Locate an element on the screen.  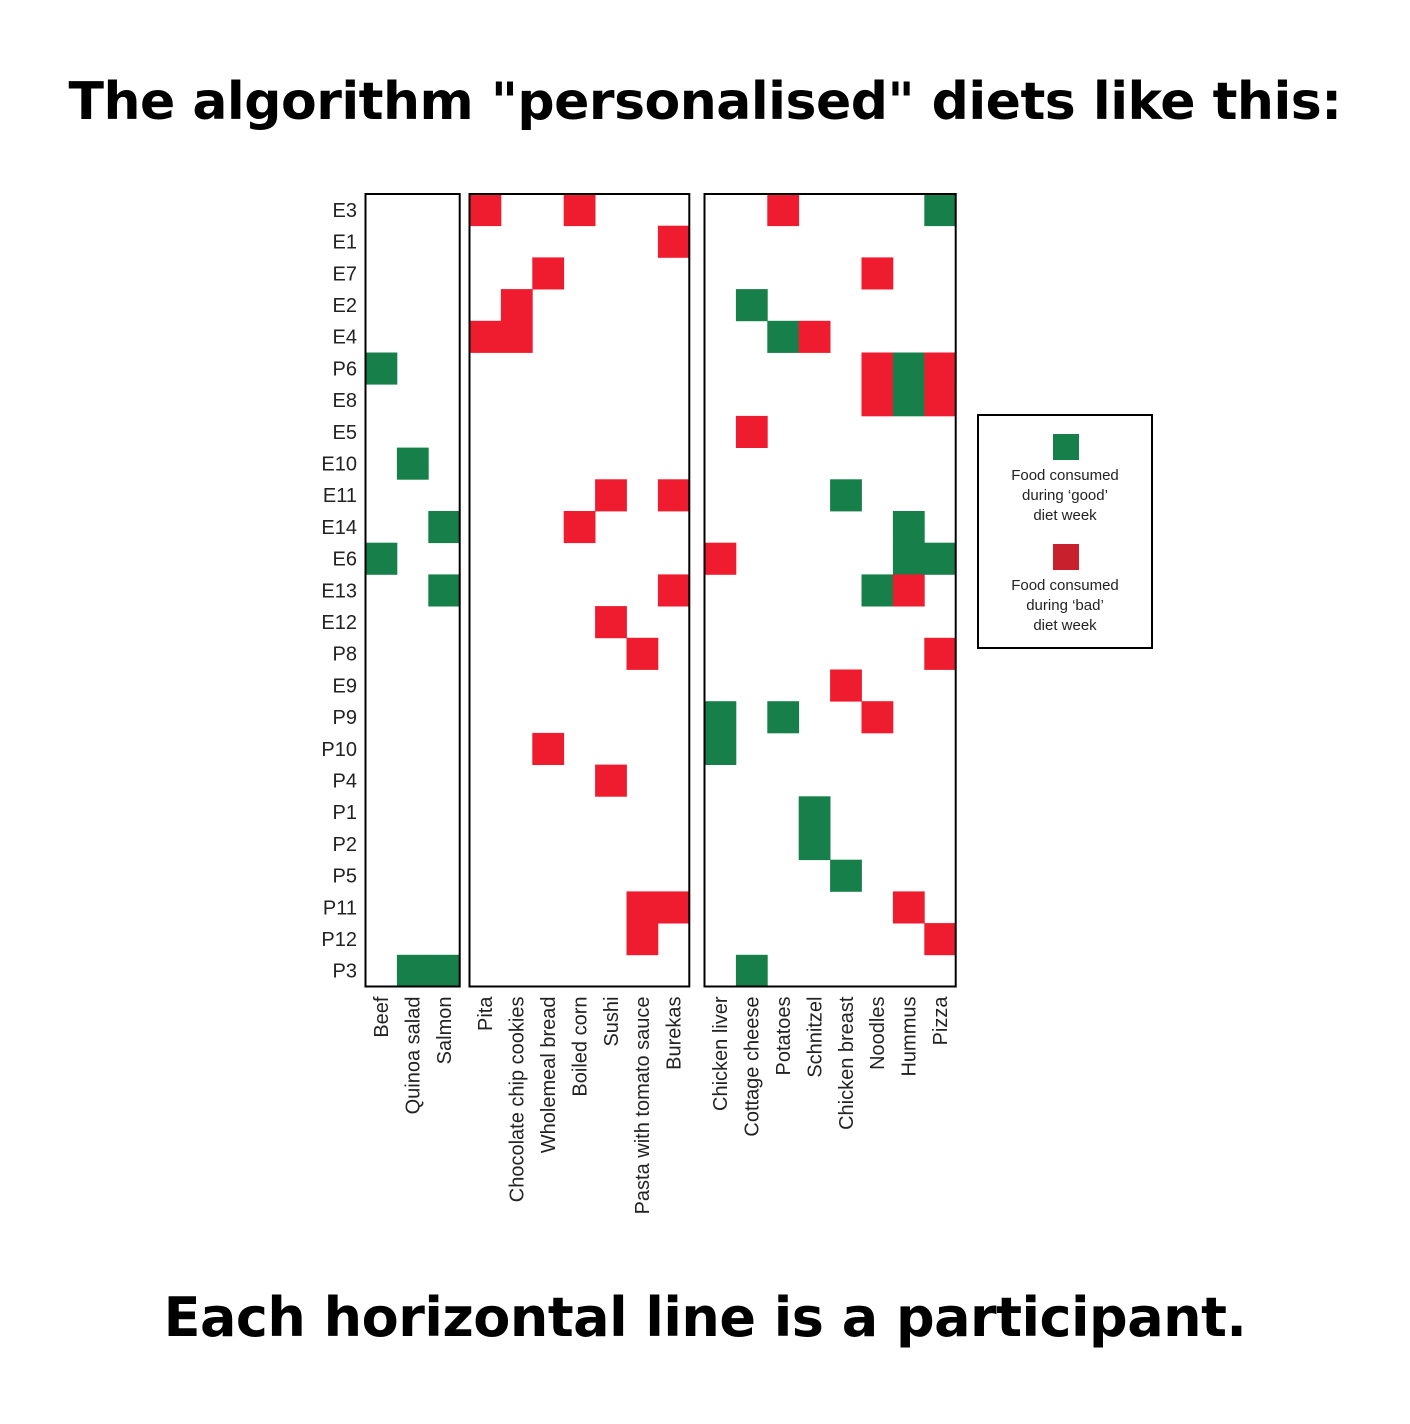
col-label-chicken-breast: Chicken breast is located at coordinates (847, 1063).